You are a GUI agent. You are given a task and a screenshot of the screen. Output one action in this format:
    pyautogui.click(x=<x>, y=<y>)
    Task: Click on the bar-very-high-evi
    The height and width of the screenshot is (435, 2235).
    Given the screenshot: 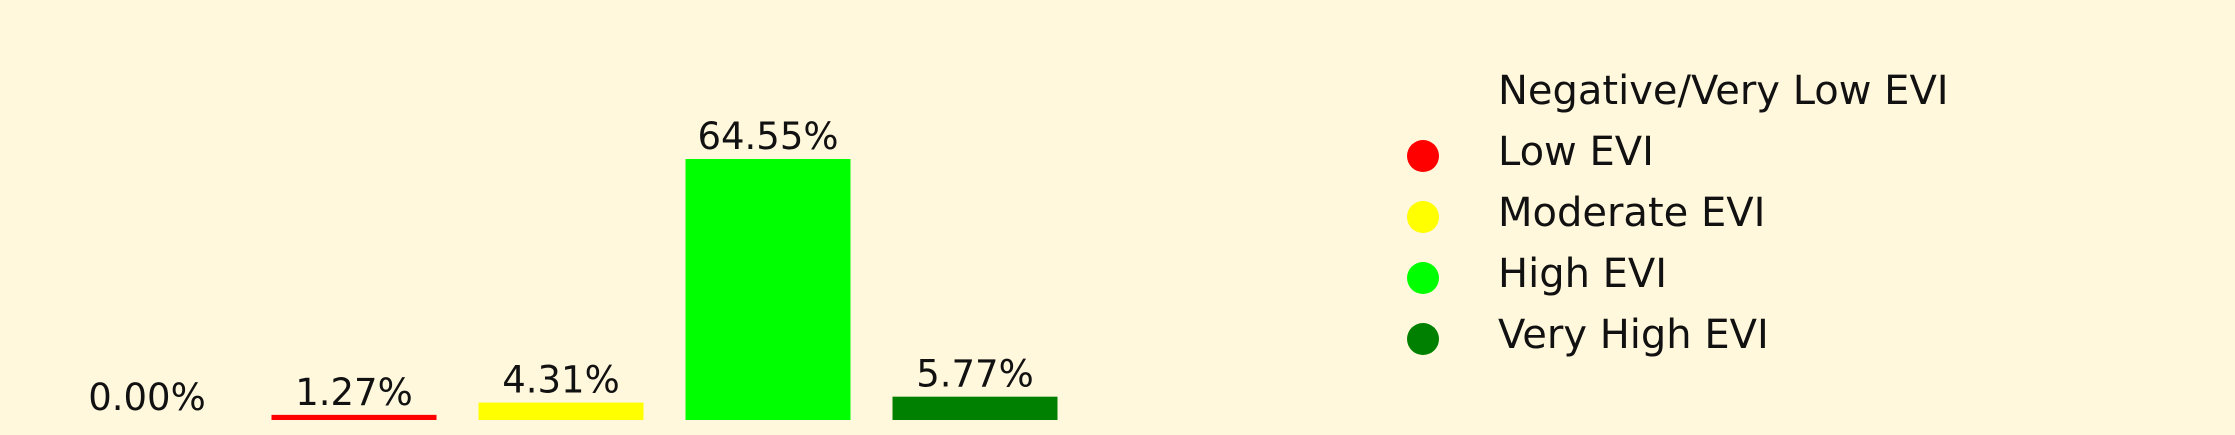 What is the action you would take?
    pyautogui.click(x=975, y=408)
    